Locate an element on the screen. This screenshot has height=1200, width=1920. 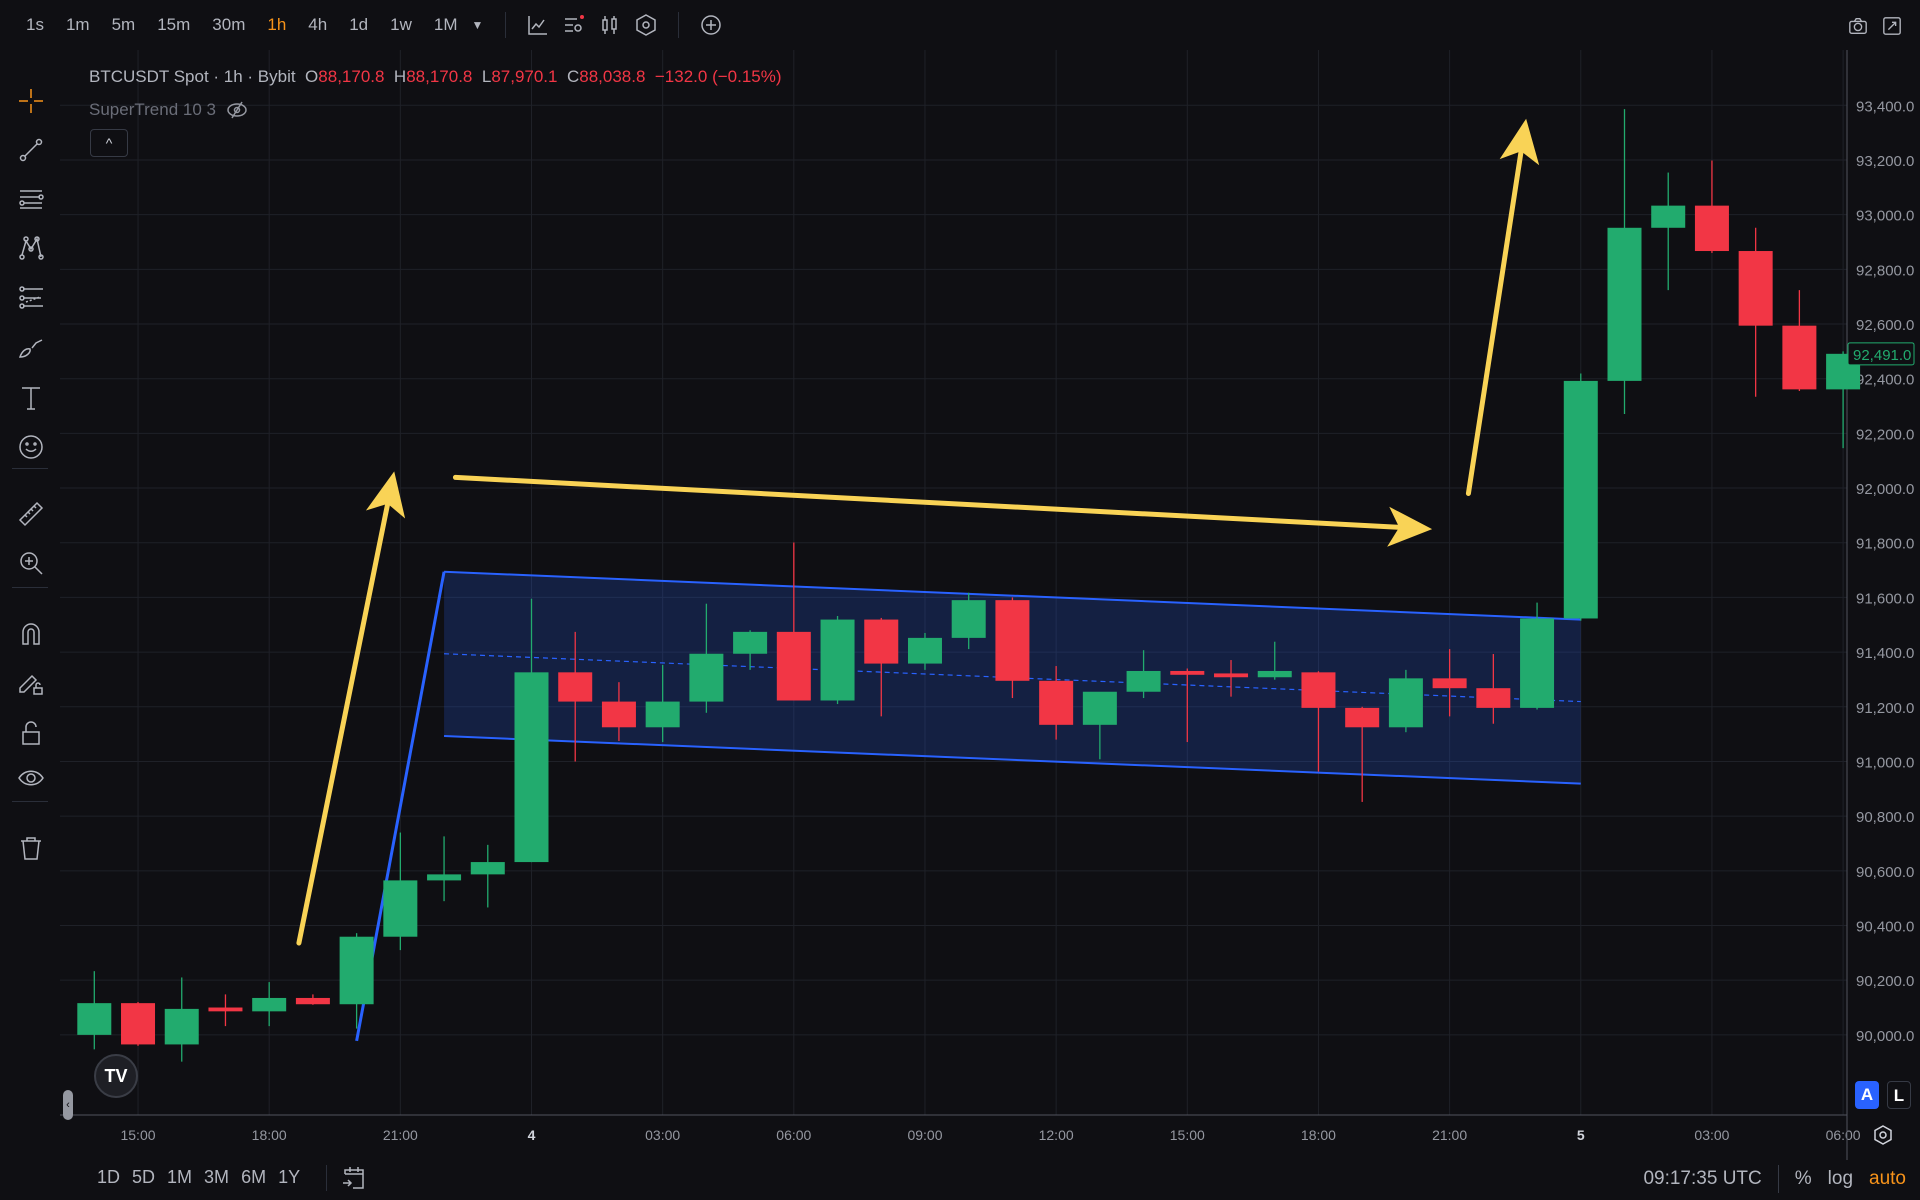
brush-icon is located at coordinates (31, 348).